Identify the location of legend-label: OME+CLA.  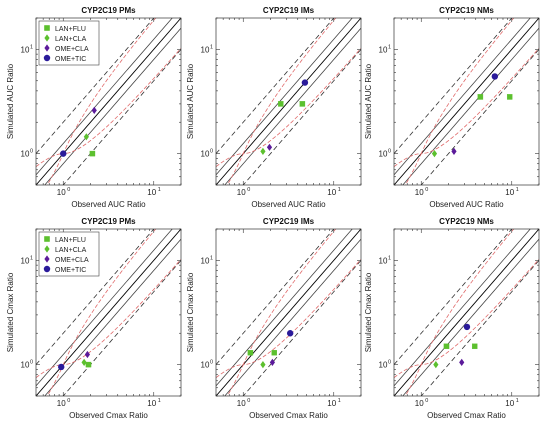
(72, 49).